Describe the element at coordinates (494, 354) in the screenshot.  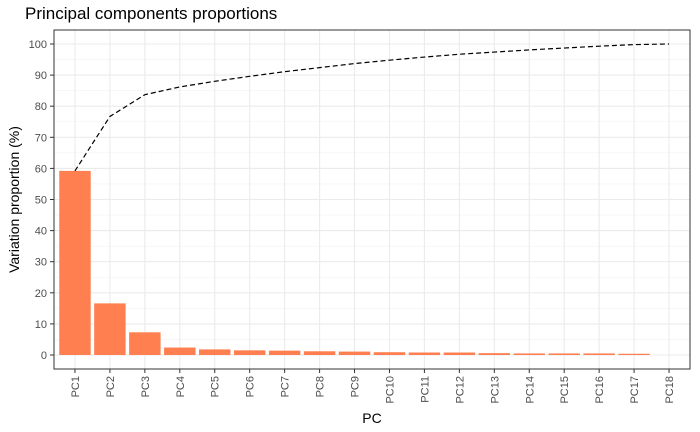
I see `bar-pc13` at that location.